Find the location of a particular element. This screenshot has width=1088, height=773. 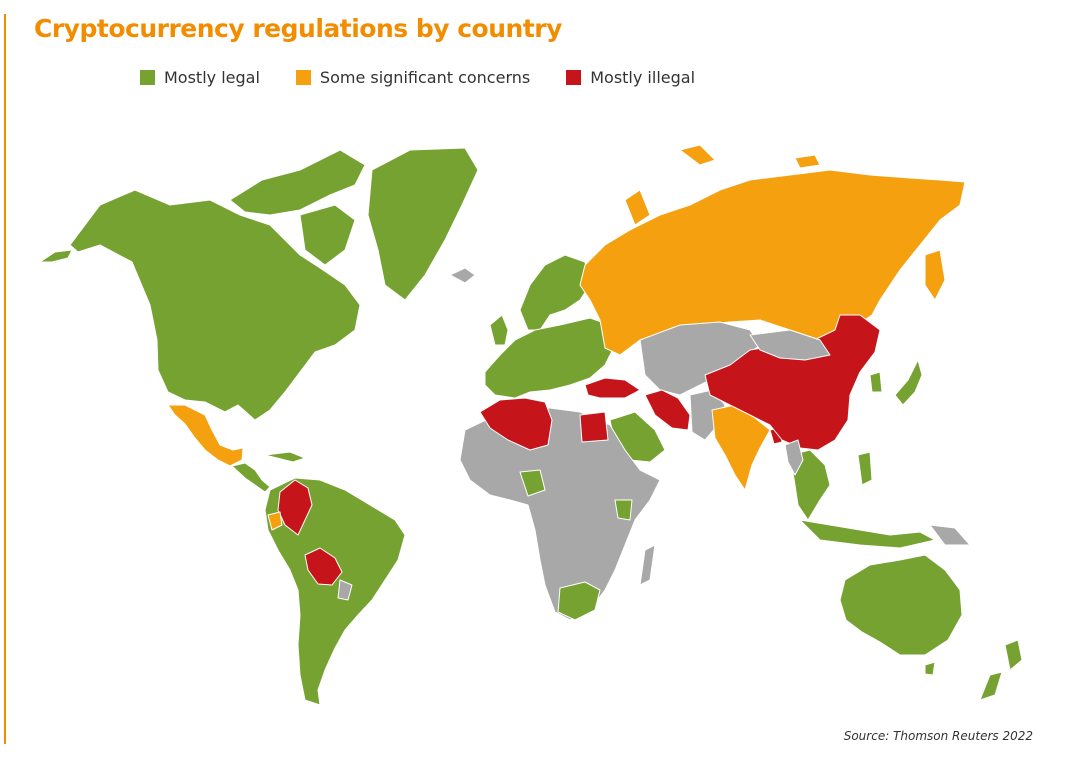

legend-item-illegal: Mostly illegal is located at coordinates (630, 77).